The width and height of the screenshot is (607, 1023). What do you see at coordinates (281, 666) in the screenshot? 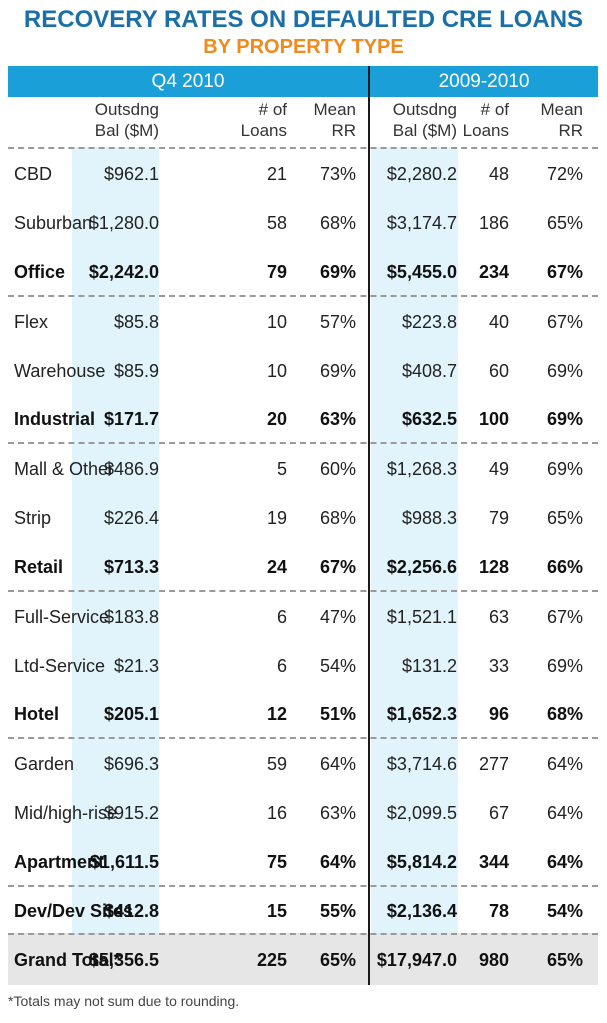
I see `q4-loans-cell: 6` at bounding box center [281, 666].